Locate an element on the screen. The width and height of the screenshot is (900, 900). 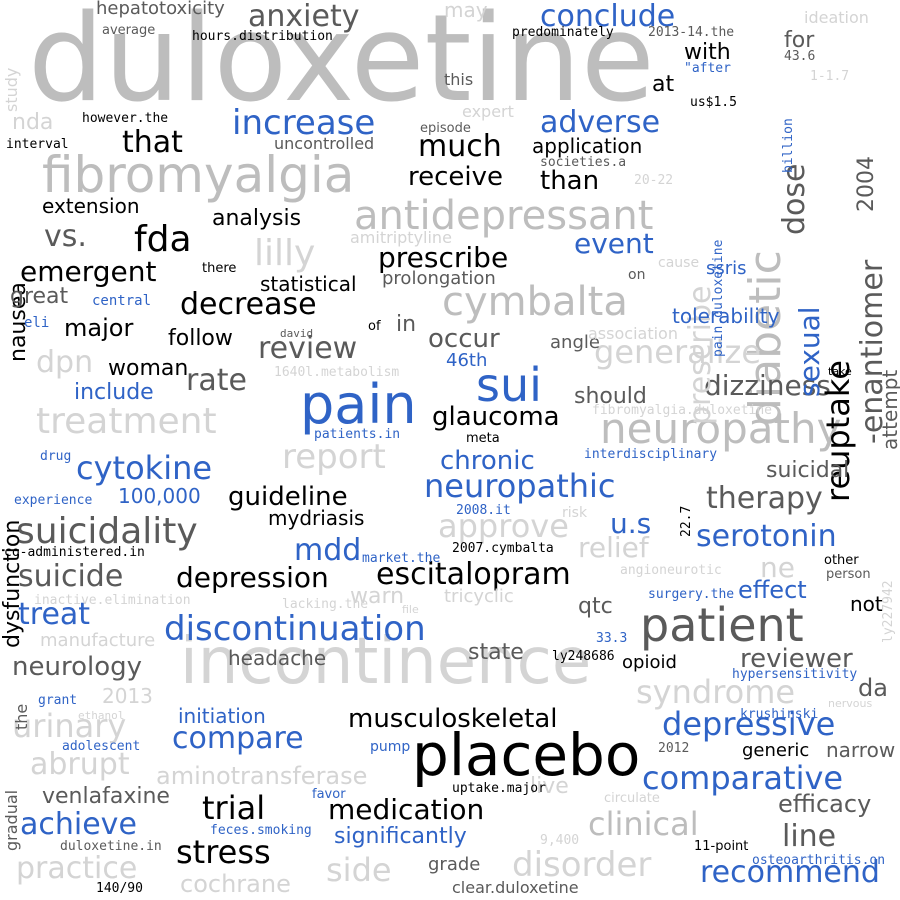
word: nda is located at coordinates (33, 122).